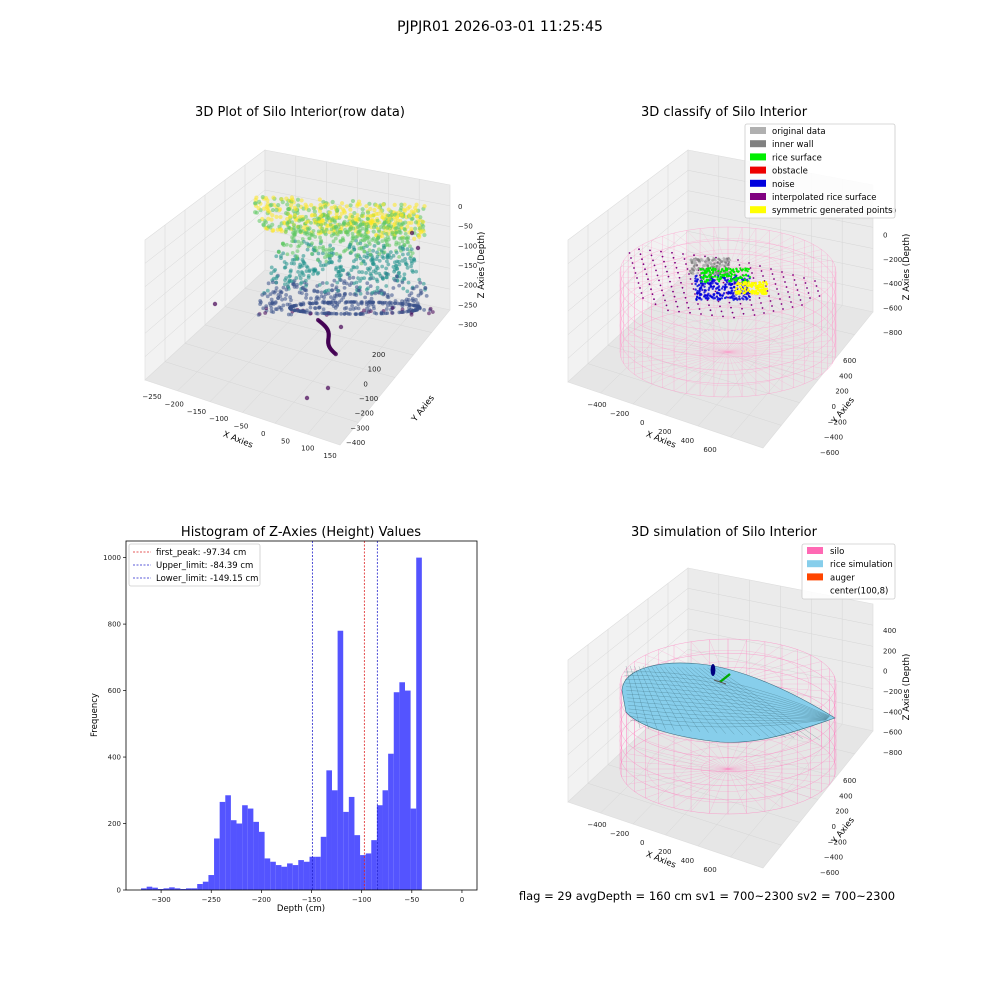 The width and height of the screenshot is (1000, 1000). What do you see at coordinates (725, 678) in the screenshot?
I see `auger-green` at bounding box center [725, 678].